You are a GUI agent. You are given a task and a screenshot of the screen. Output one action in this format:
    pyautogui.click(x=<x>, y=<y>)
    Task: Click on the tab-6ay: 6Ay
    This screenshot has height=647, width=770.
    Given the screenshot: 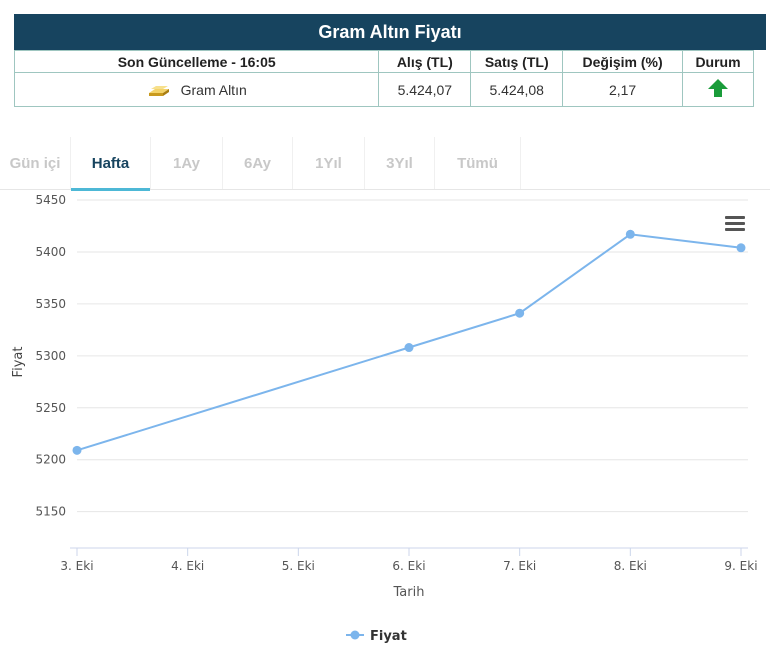 What is the action you would take?
    pyautogui.click(x=258, y=163)
    